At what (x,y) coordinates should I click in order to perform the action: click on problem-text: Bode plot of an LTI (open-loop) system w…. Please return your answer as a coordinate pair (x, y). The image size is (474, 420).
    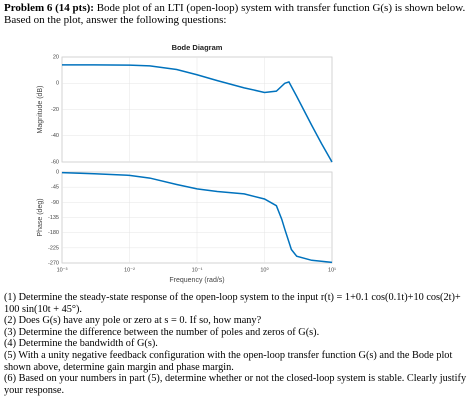
    Looking at the image, I should click on (235, 14).